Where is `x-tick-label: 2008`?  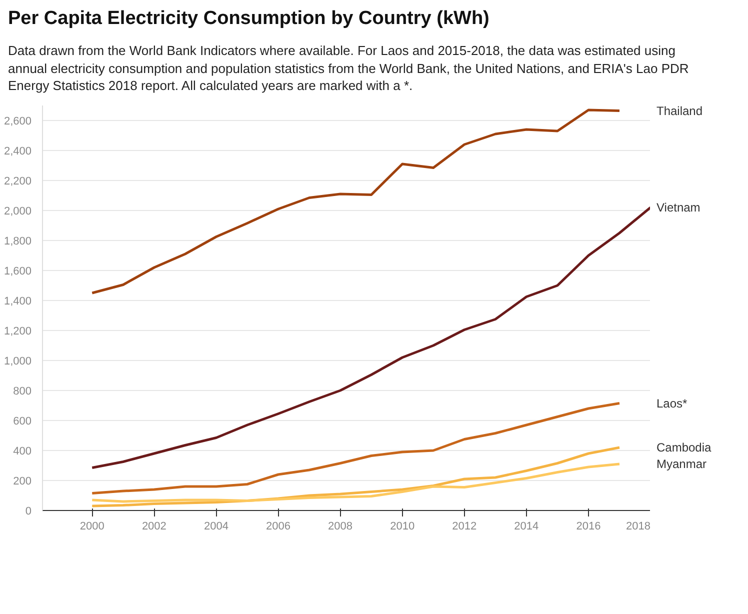 x-tick-label: 2008 is located at coordinates (340, 526).